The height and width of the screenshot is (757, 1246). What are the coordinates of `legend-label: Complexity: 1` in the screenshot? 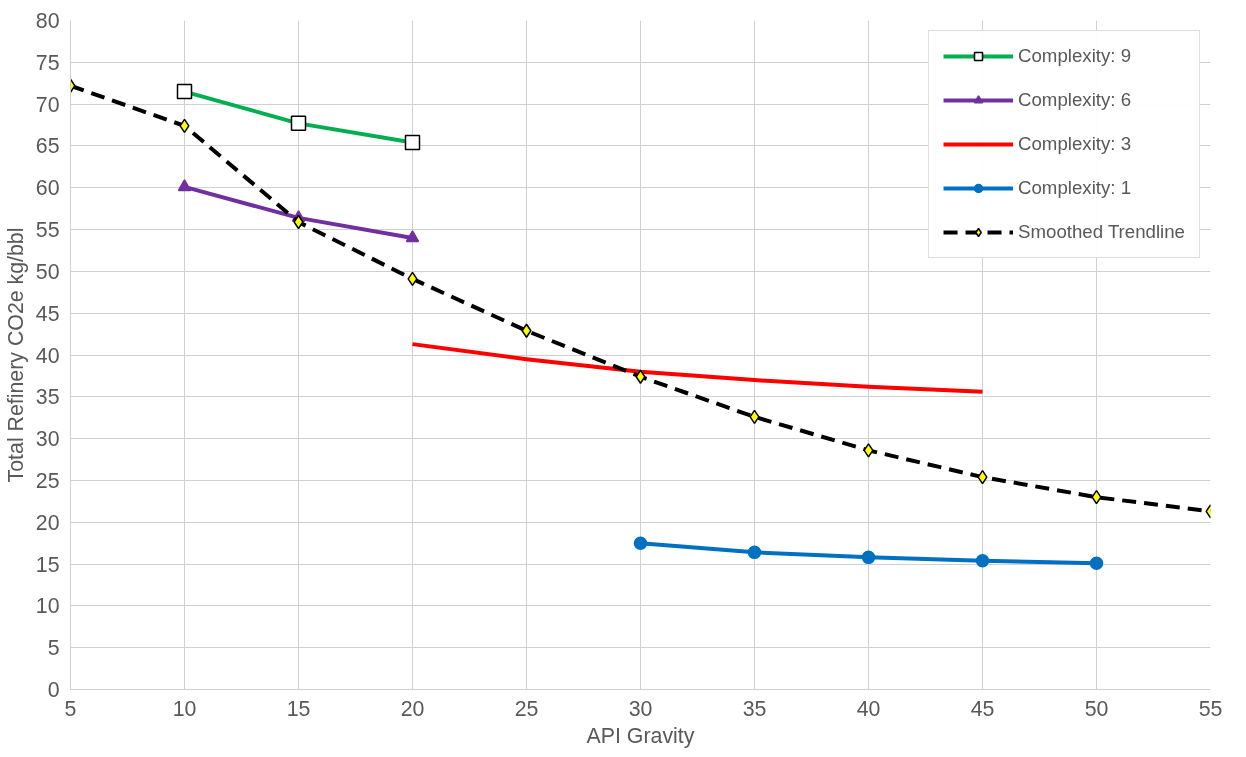 It's located at (1075, 188).